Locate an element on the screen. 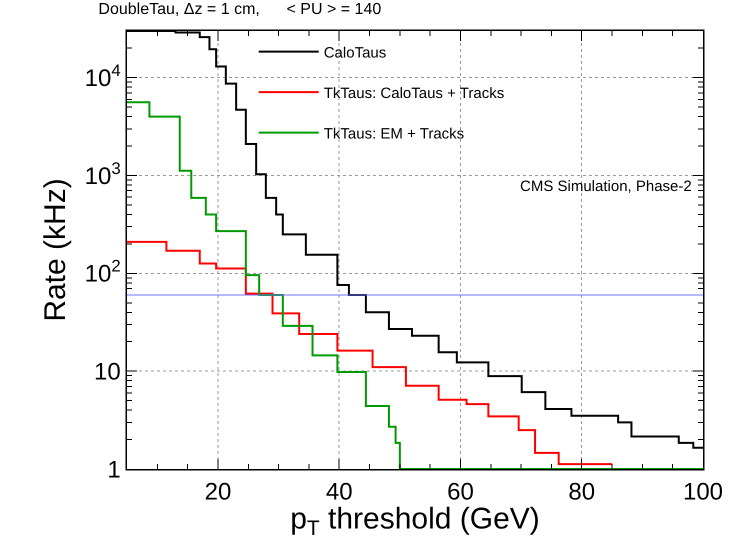  x-tick-label: 100 is located at coordinates (703, 492).